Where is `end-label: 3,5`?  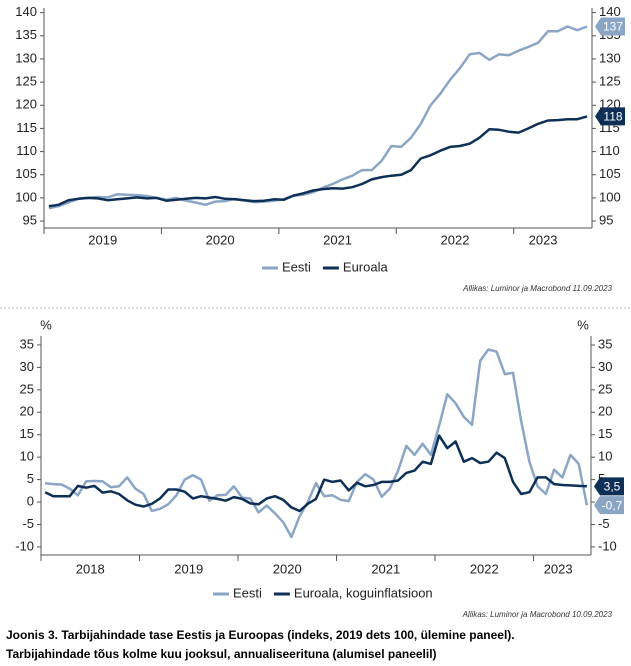 end-label: 3,5 is located at coordinates (612, 487).